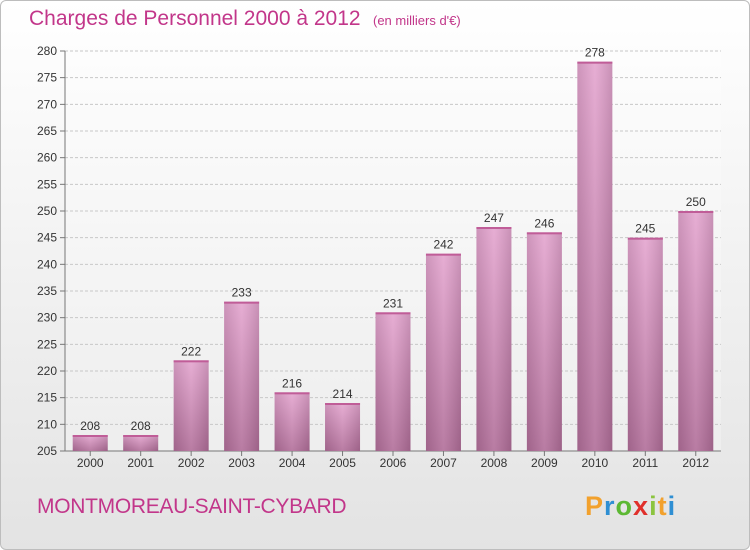 The height and width of the screenshot is (550, 750). What do you see at coordinates (393, 303) in the screenshot?
I see `data-label: 231` at bounding box center [393, 303].